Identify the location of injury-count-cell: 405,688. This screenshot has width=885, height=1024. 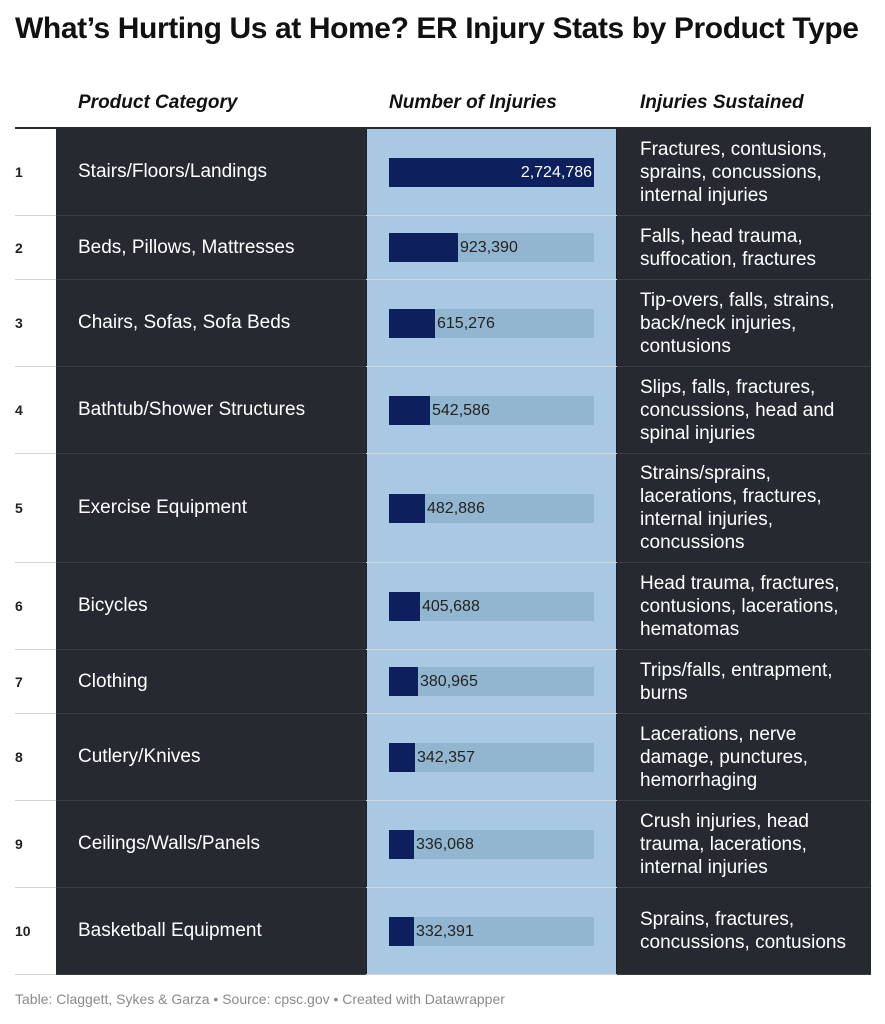
(491, 606).